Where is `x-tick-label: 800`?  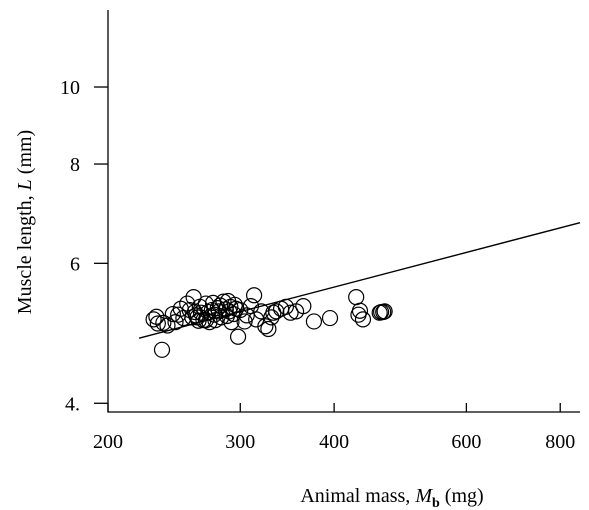 x-tick-label: 800 is located at coordinates (560, 442).